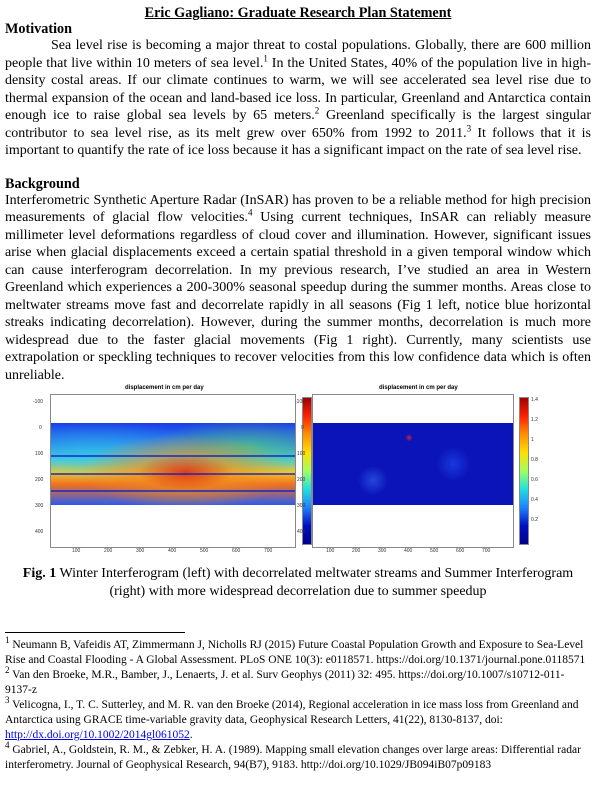 This screenshot has width=596, height=806. Describe the element at coordinates (434, 551) in the screenshot. I see `right-xtick: 500` at that location.